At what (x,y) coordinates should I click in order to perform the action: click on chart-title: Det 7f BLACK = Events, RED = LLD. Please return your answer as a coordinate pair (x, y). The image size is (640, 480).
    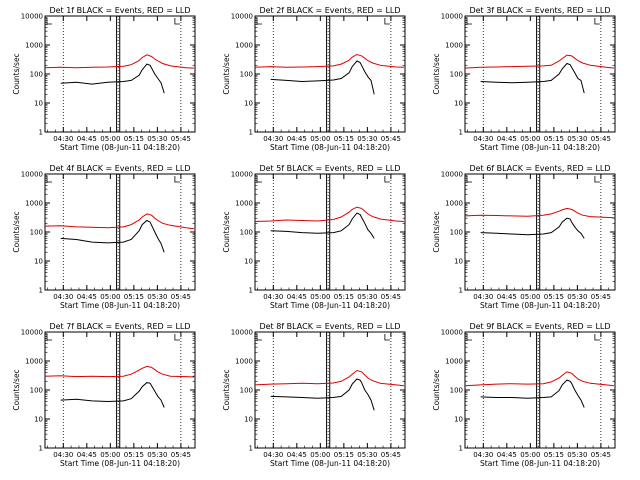
    Looking at the image, I should click on (119, 326).